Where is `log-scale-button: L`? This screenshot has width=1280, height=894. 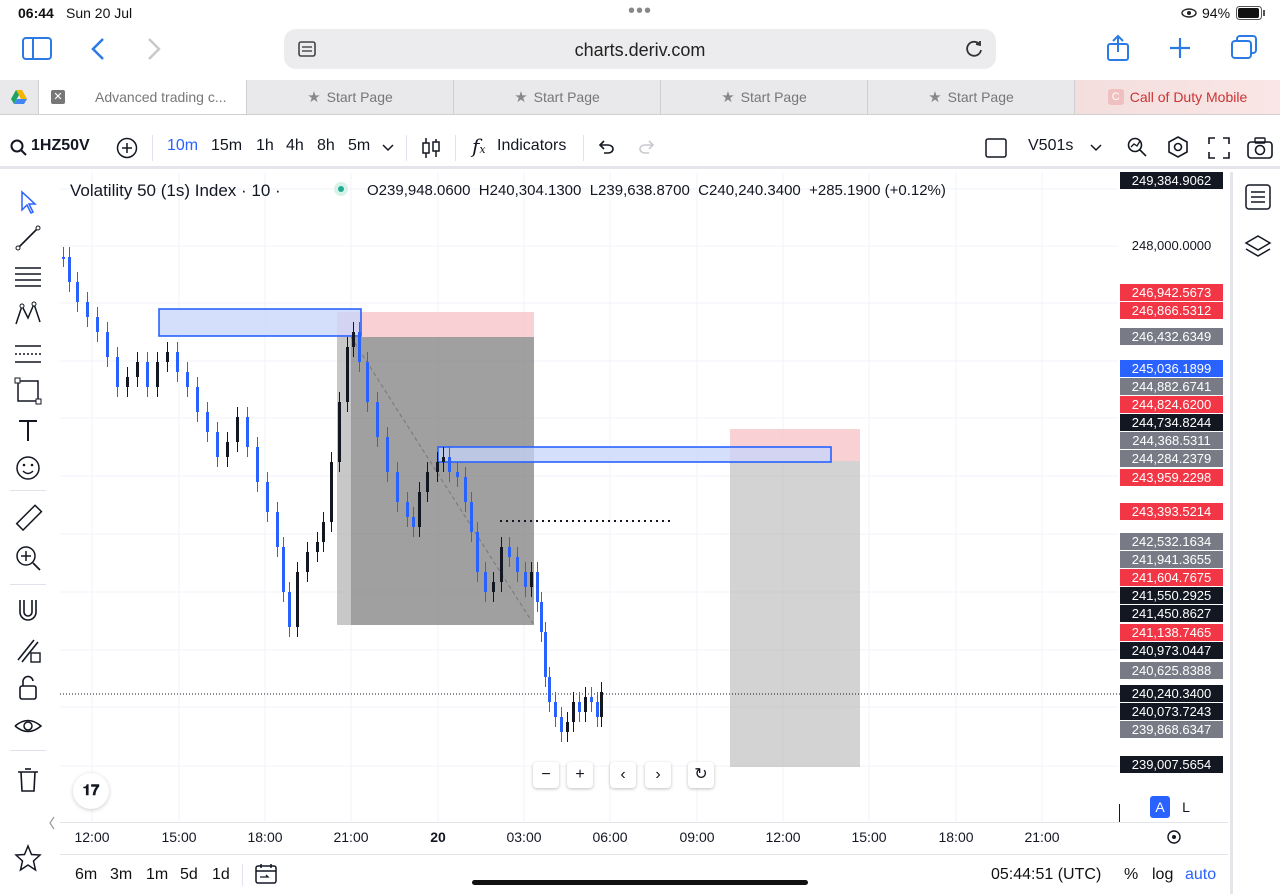 log-scale-button: L is located at coordinates (1186, 807).